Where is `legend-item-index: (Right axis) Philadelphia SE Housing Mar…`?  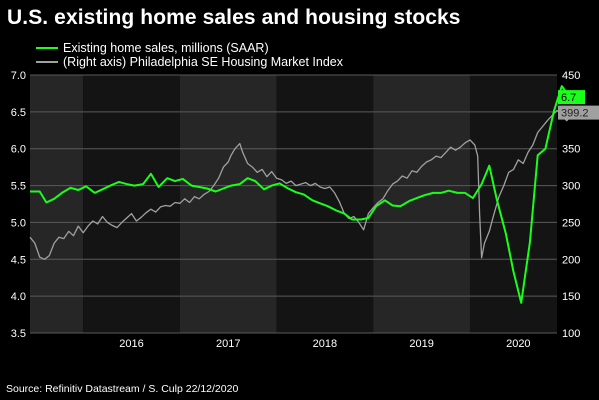
legend-item-index: (Right axis) Philadelphia SE Housing Mar… is located at coordinates (189, 62).